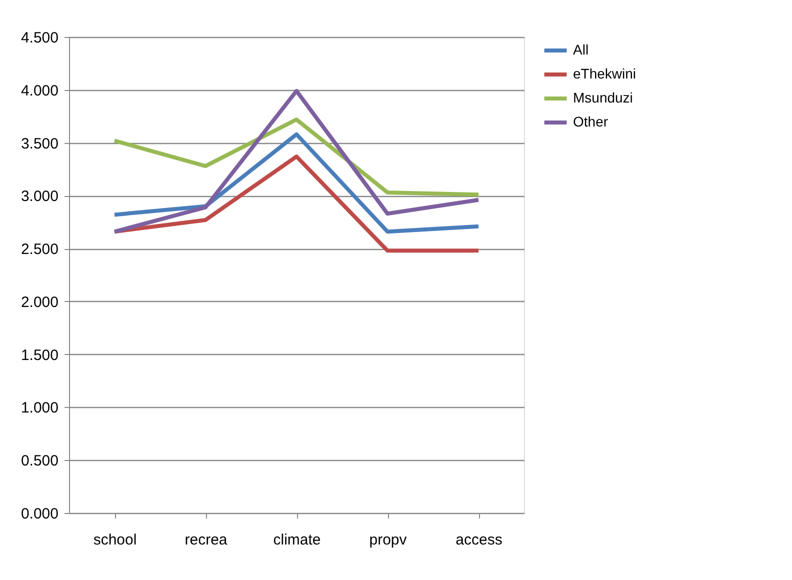 The image size is (792, 580). What do you see at coordinates (206, 540) in the screenshot?
I see `x-tick-label: recrea` at bounding box center [206, 540].